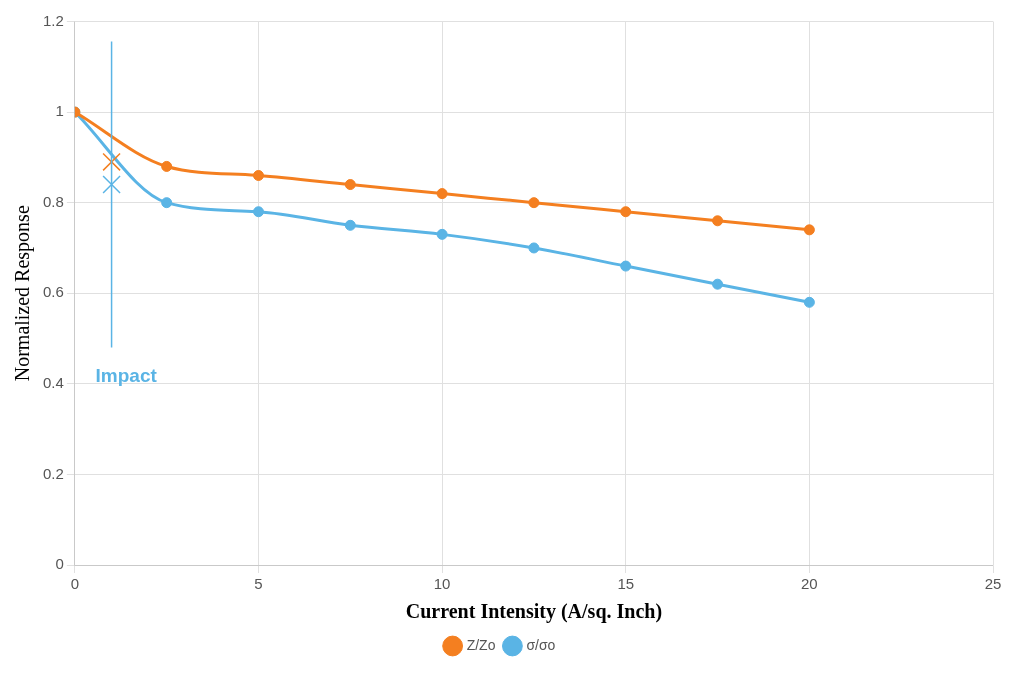 This screenshot has height=675, width=1026. Describe the element at coordinates (481, 644) in the screenshot. I see `legend-label: Z/Zo` at that location.